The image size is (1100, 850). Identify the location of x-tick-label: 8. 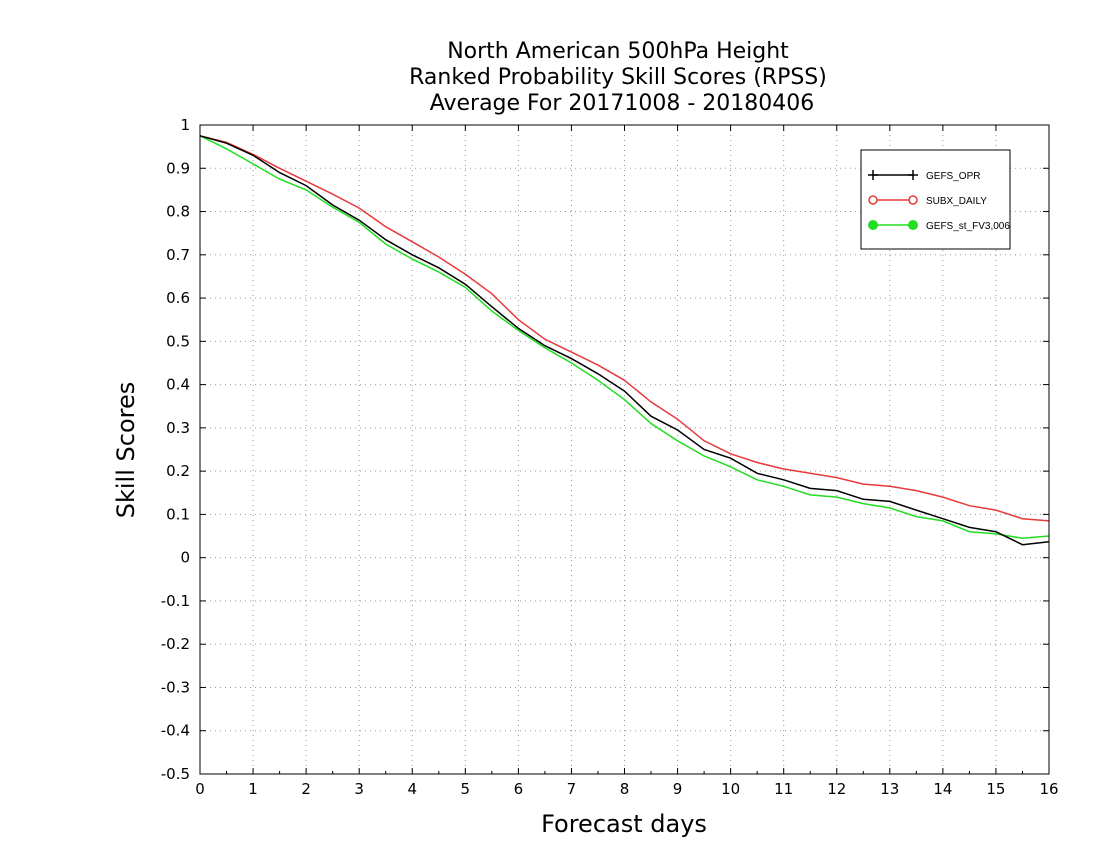
(625, 789).